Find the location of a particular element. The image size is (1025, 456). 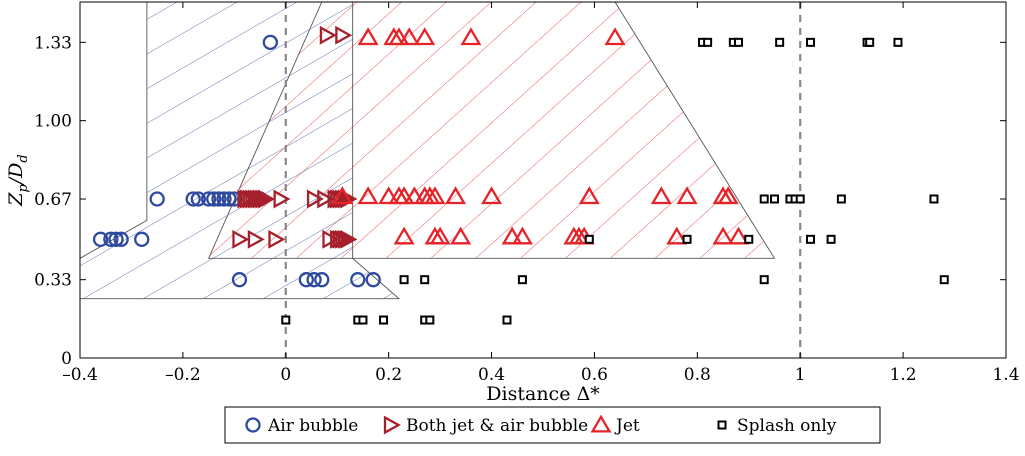

x-tick-label: 0.8 is located at coordinates (697, 375).